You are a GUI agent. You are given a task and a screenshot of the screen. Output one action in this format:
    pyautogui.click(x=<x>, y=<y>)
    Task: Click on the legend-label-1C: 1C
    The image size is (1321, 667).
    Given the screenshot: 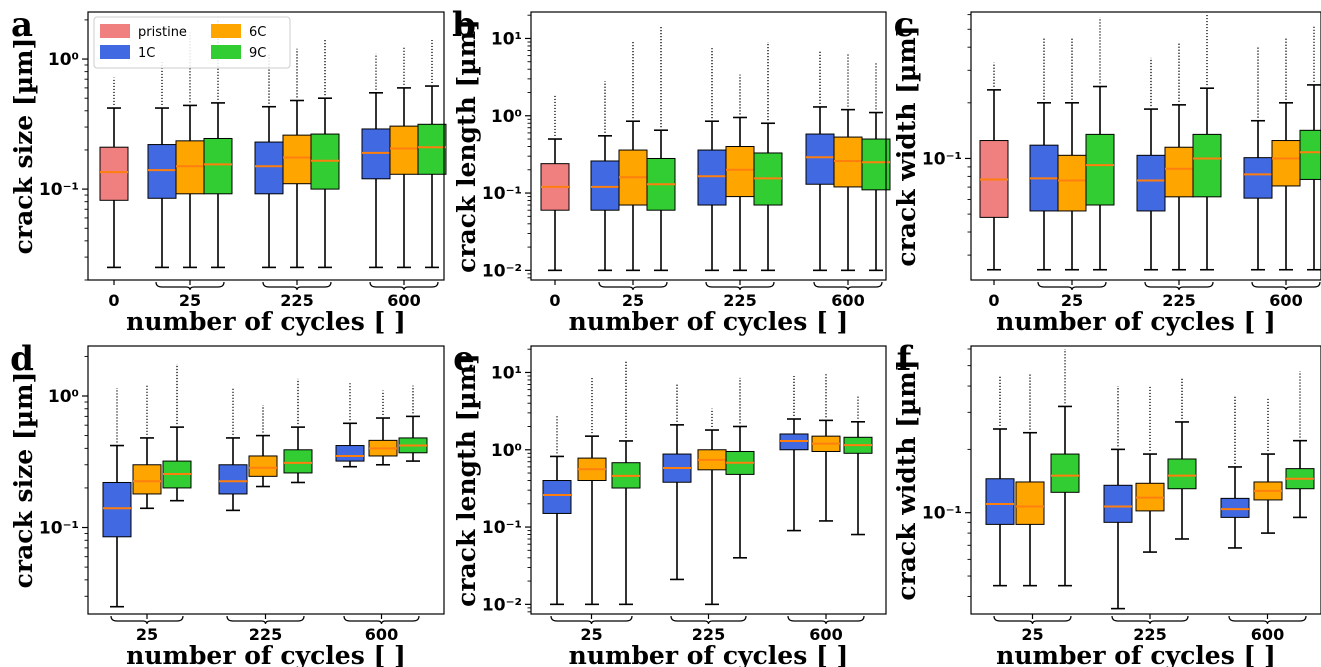 What is the action you would take?
    pyautogui.click(x=146, y=53)
    